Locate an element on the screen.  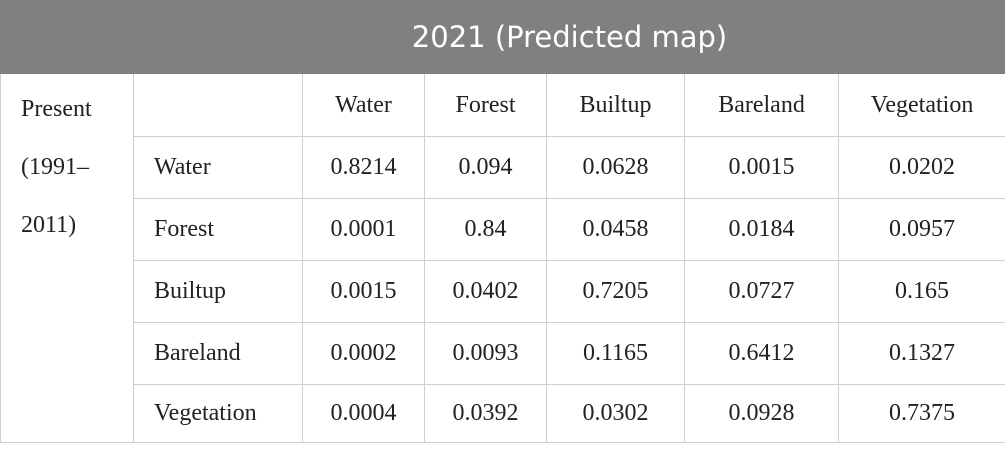
cell-value: 0.0001 is located at coordinates (363, 229).